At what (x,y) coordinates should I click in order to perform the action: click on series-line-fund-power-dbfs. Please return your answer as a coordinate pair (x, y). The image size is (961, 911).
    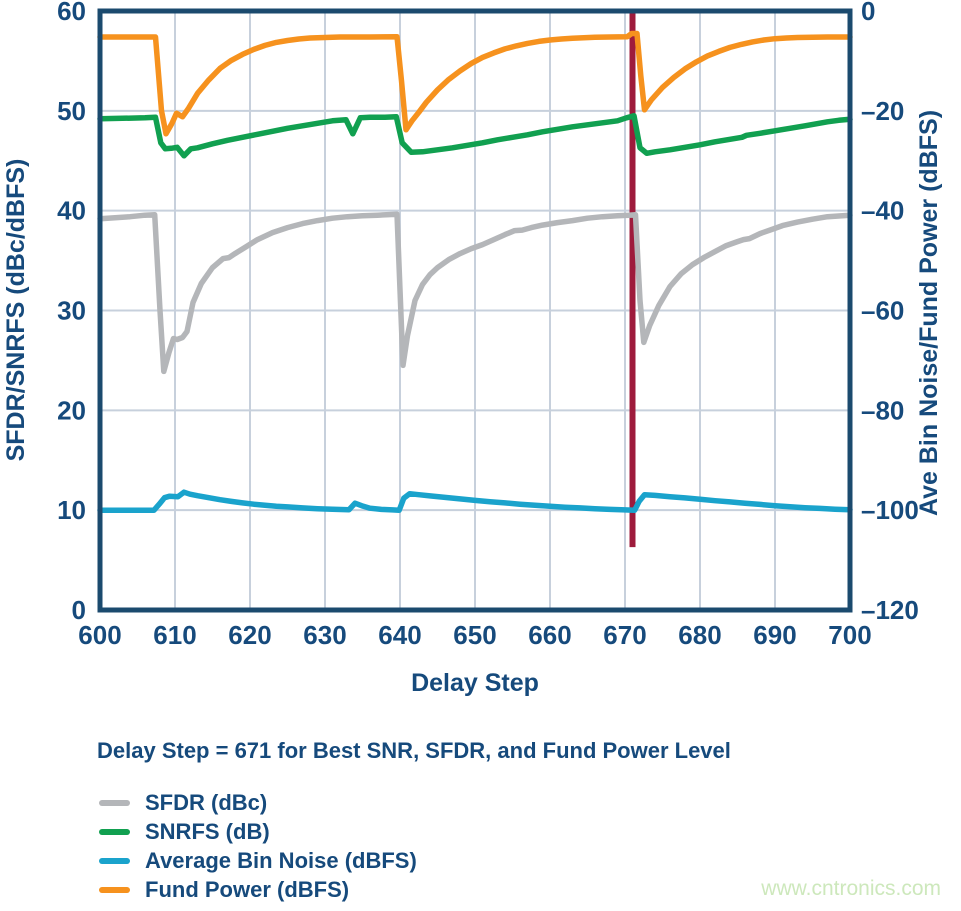
    Looking at the image, I should click on (475, 83).